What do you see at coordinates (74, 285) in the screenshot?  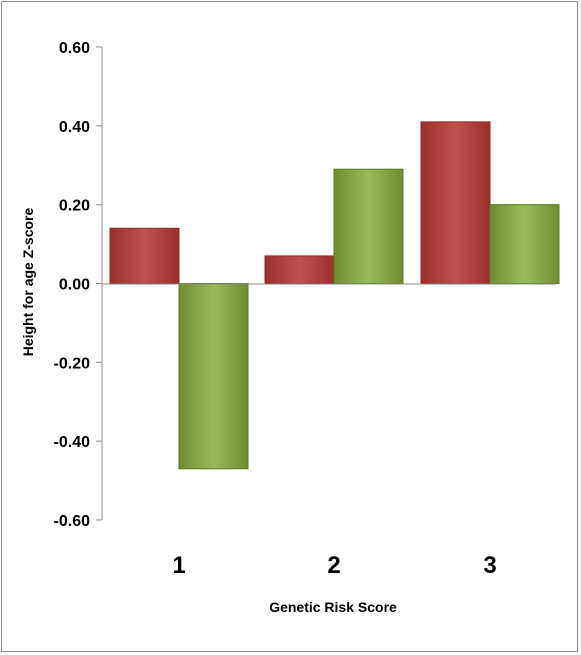 I see `y-tick-label: 0.00` at bounding box center [74, 285].